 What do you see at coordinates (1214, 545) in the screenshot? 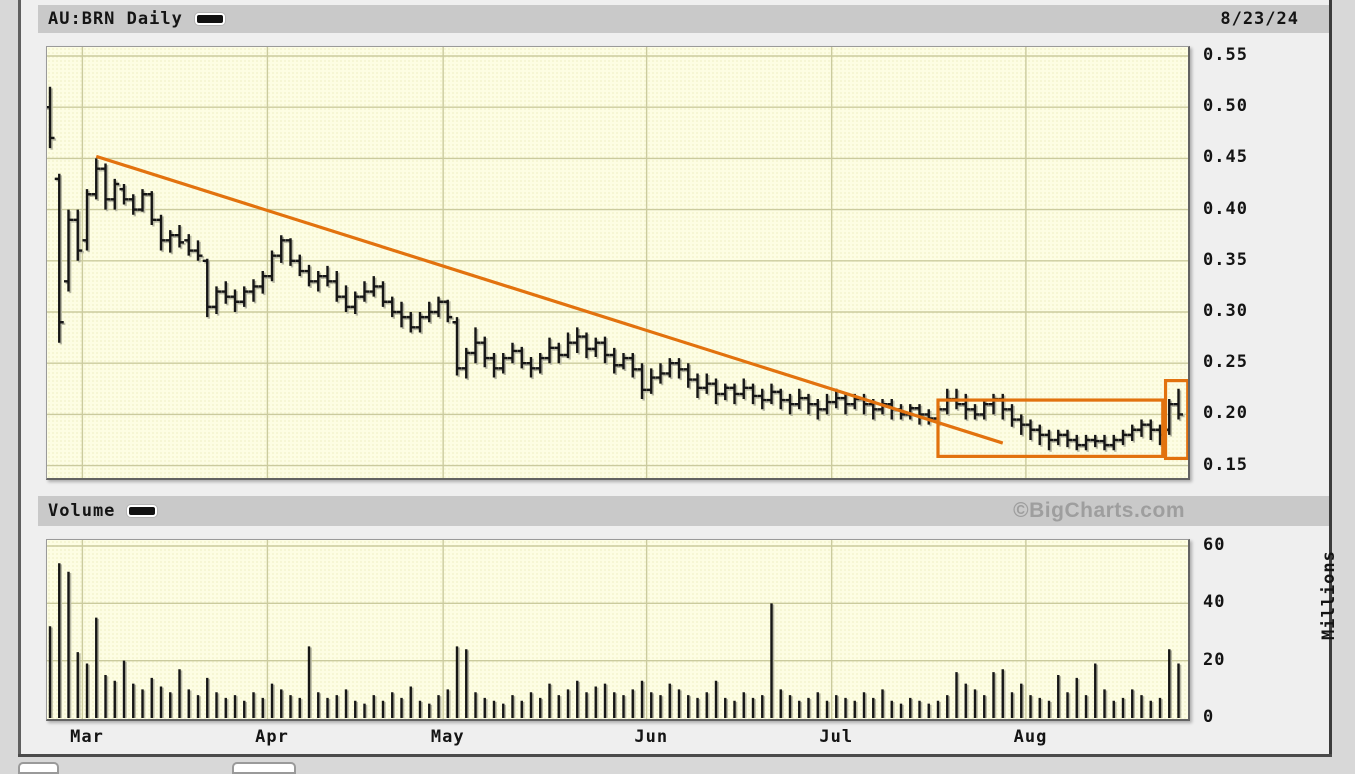
I see `volume-axis-tick: 60` at bounding box center [1214, 545].